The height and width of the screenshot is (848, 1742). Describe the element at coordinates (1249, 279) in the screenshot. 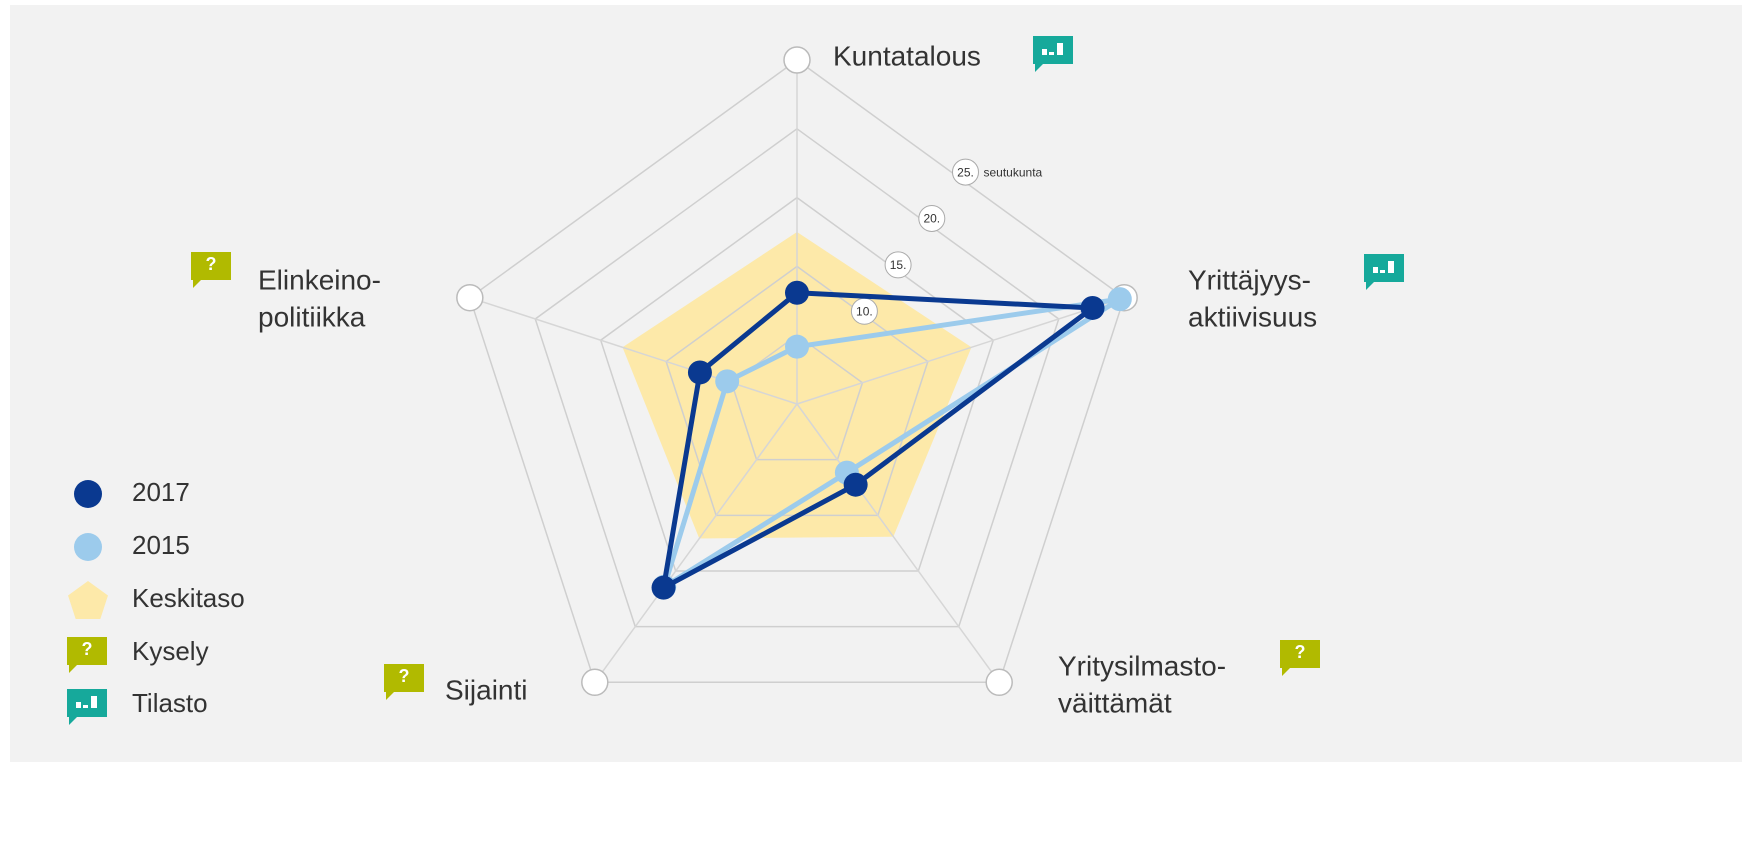

I see `category-label: Yrittäjyys-` at that location.